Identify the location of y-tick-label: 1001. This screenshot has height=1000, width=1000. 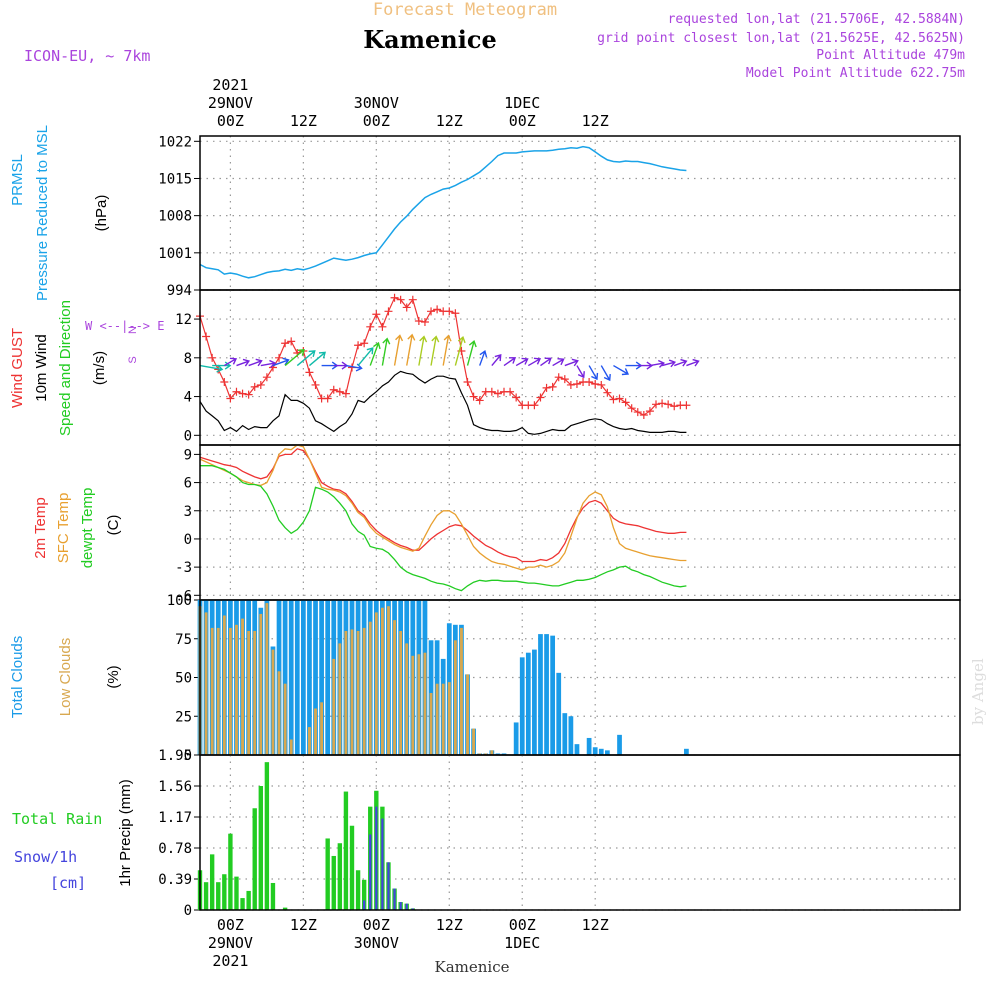
(175, 254).